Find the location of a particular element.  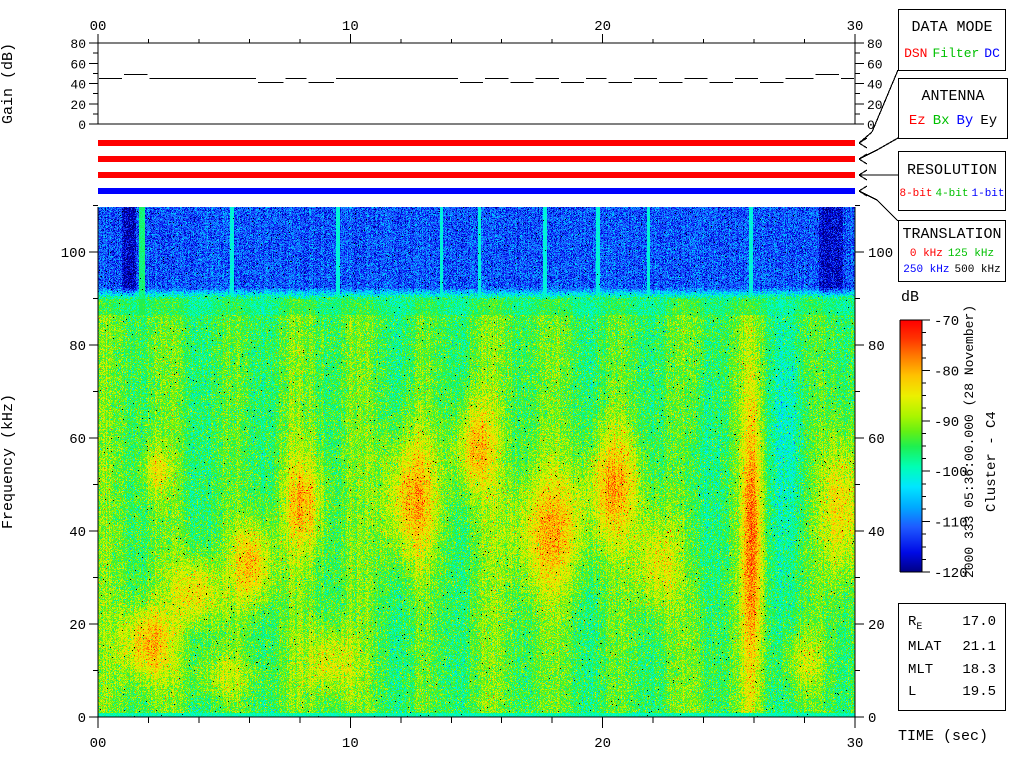

translation-values-row2: 250 kHz 500 kHz is located at coordinates (951, 270).